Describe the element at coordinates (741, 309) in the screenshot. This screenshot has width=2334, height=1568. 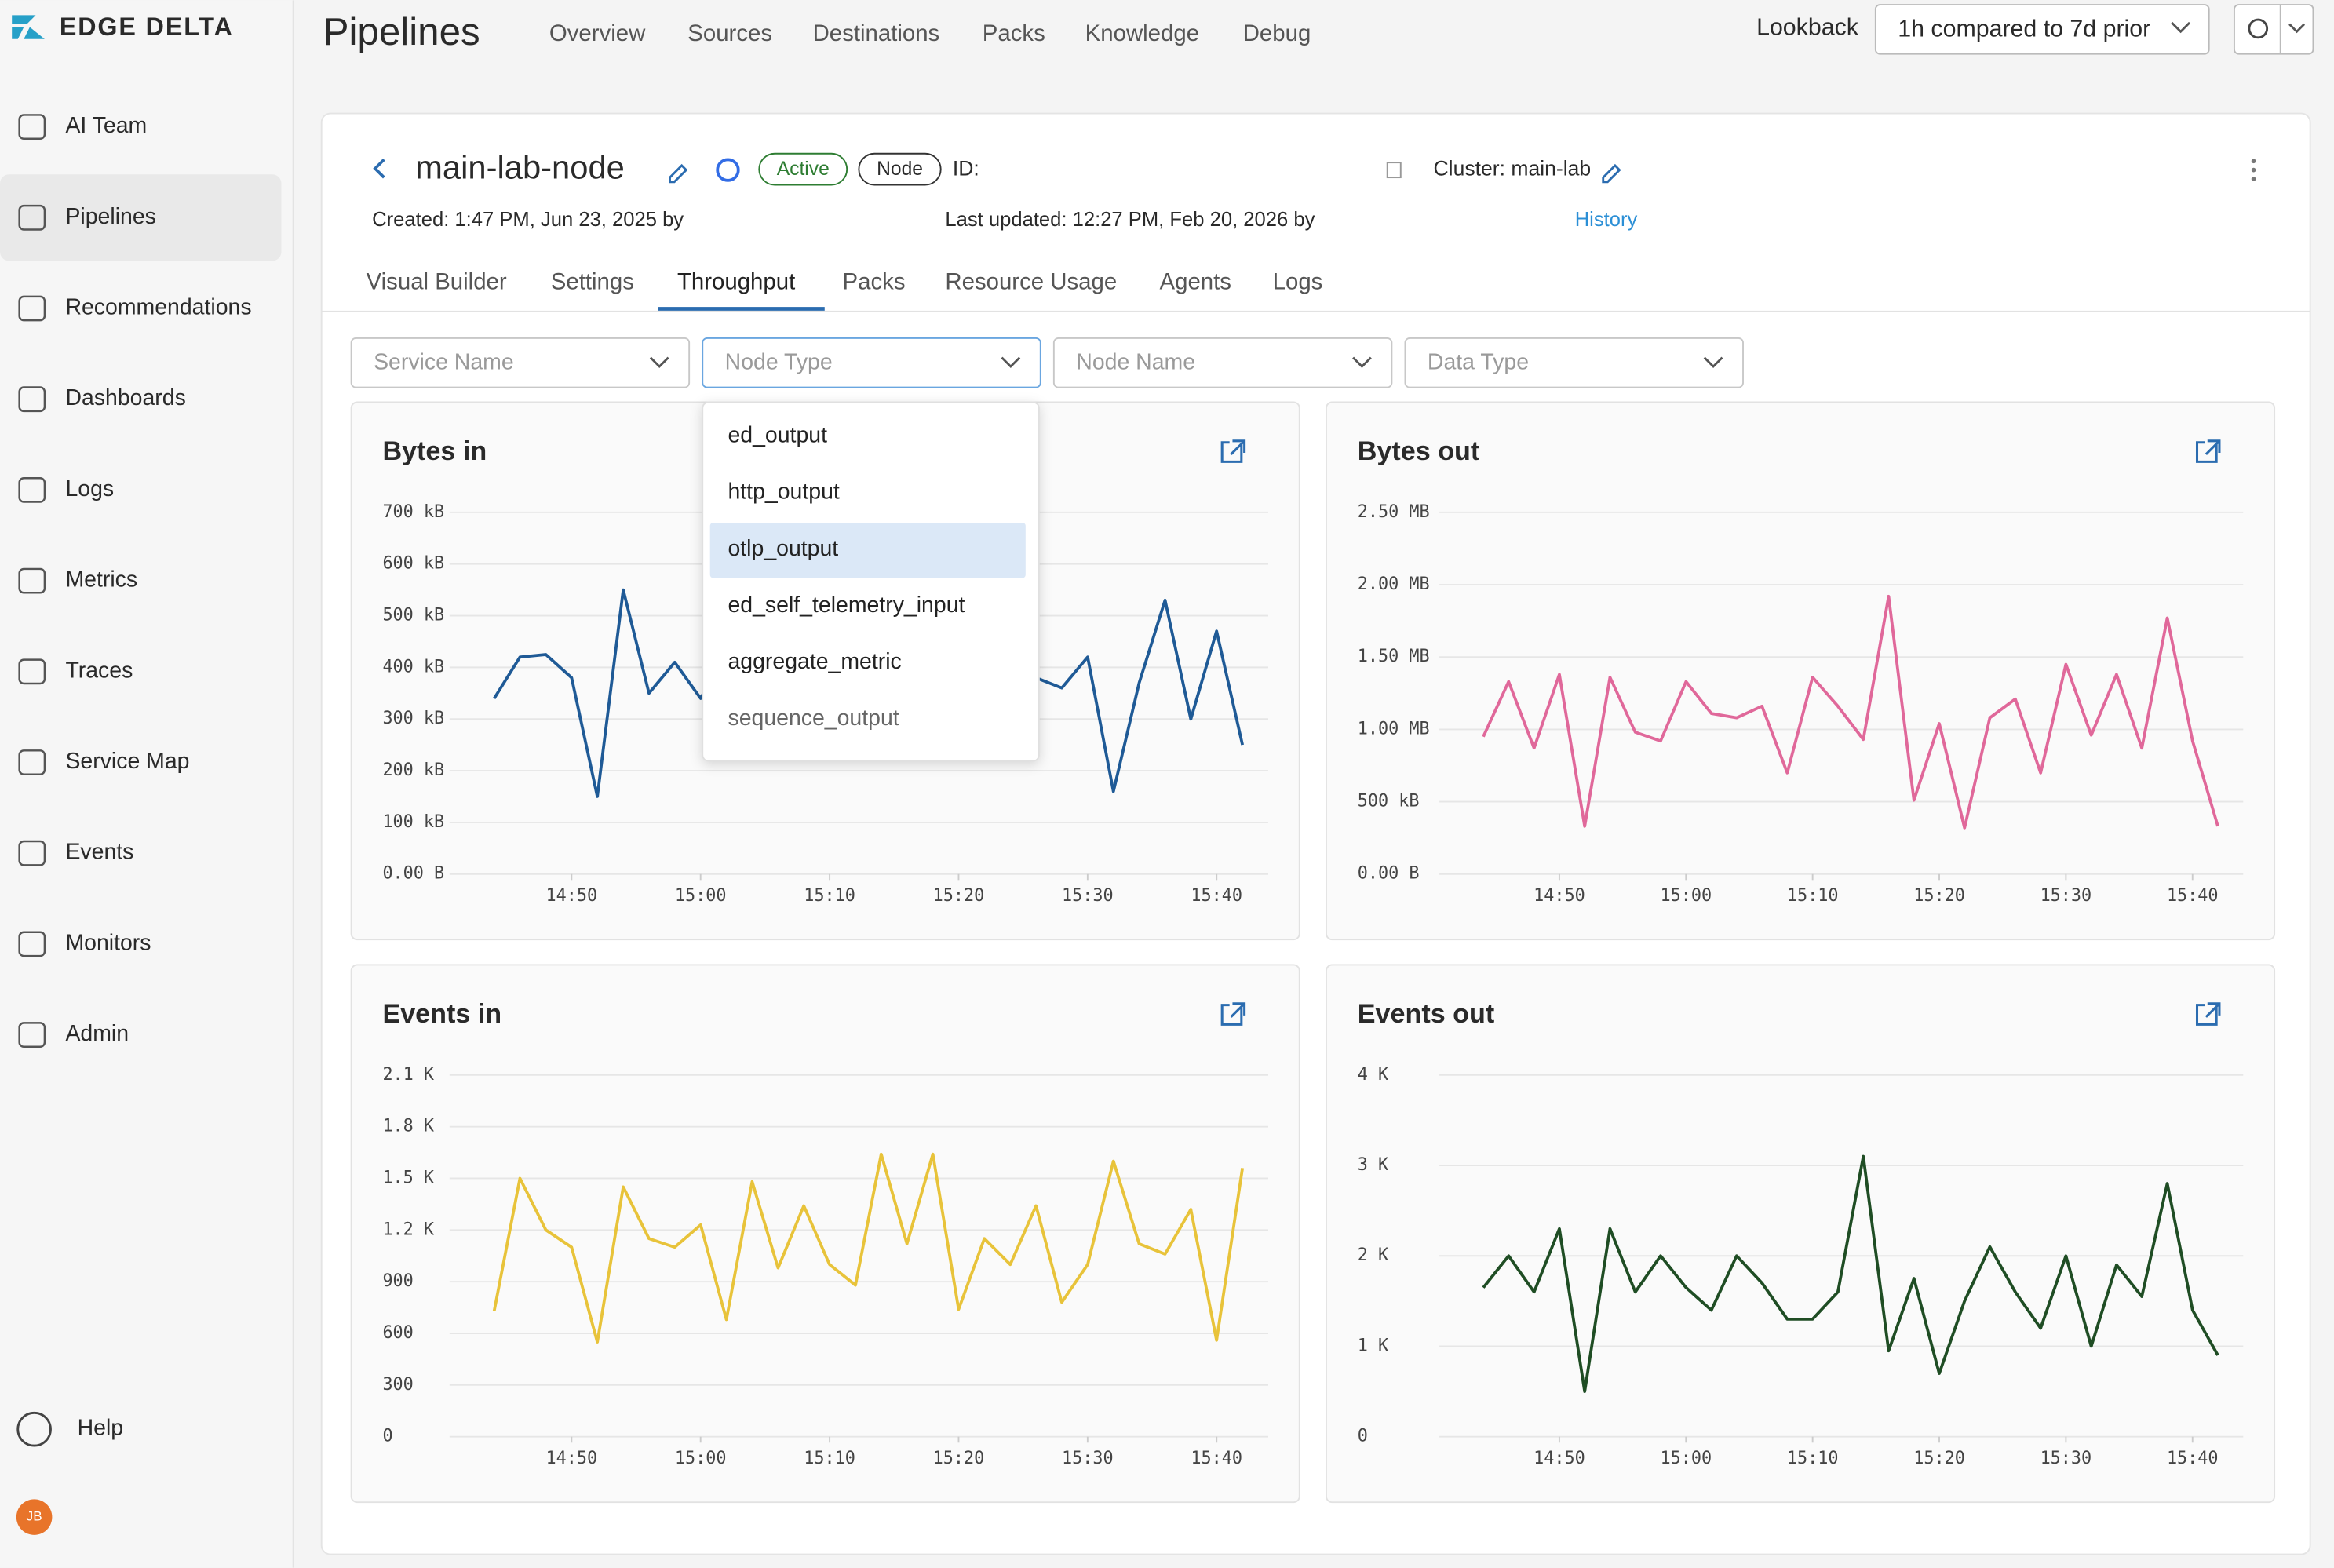
I see `tab-underline` at that location.